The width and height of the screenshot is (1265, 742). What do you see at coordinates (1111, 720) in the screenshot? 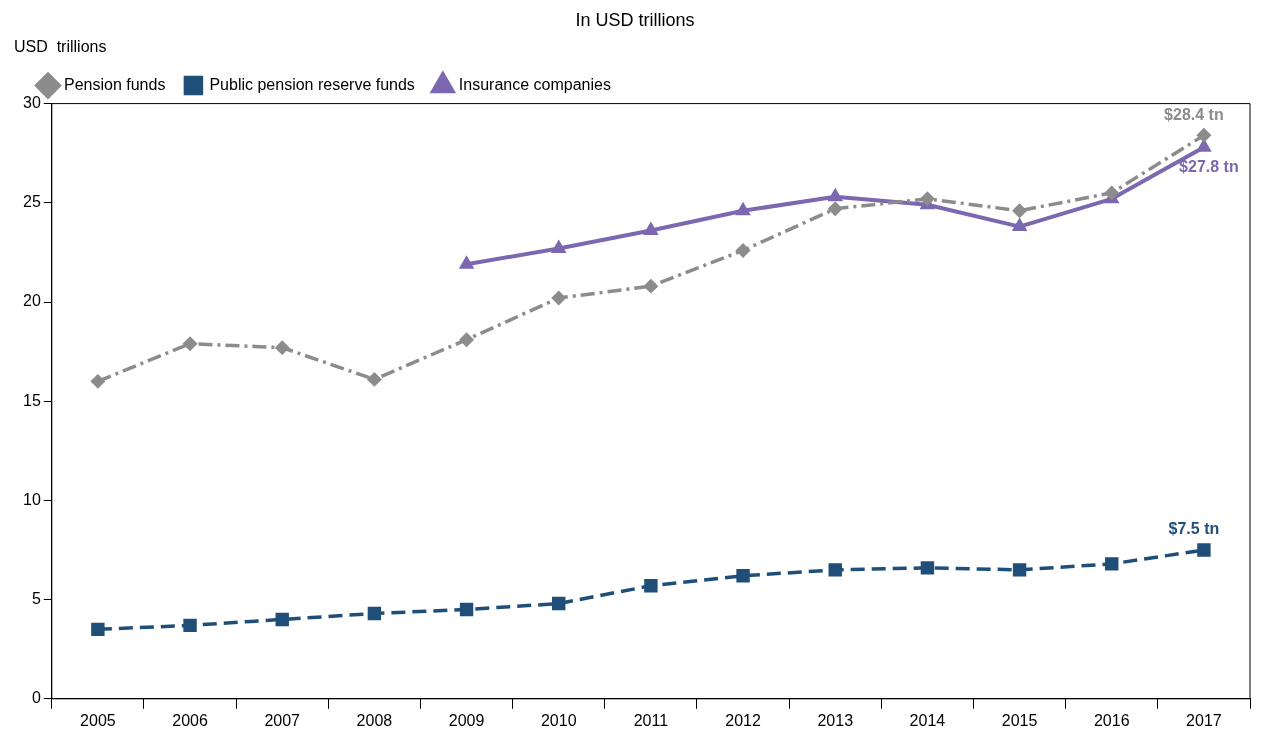
I see `x-tick-label: 2016` at bounding box center [1111, 720].